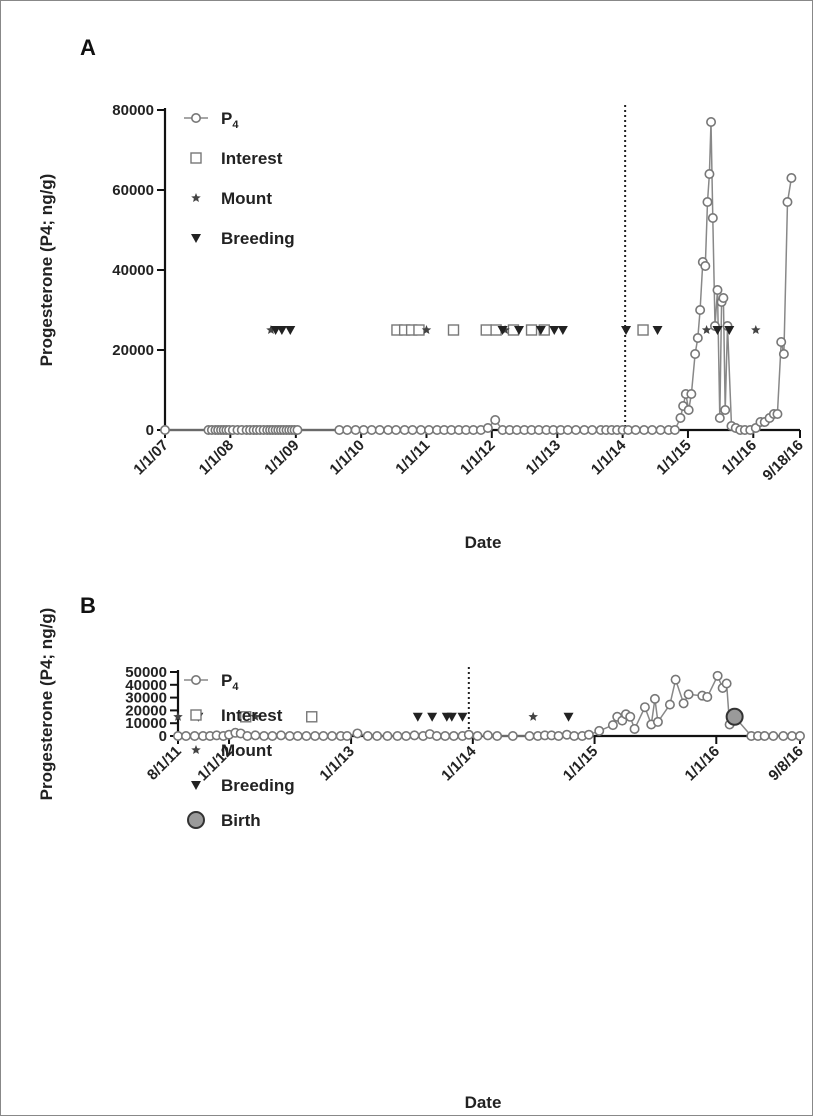 The image size is (813, 1116). Describe the element at coordinates (478, 458) in the screenshot. I see `x-tick-label: 1/1/12` at that location.